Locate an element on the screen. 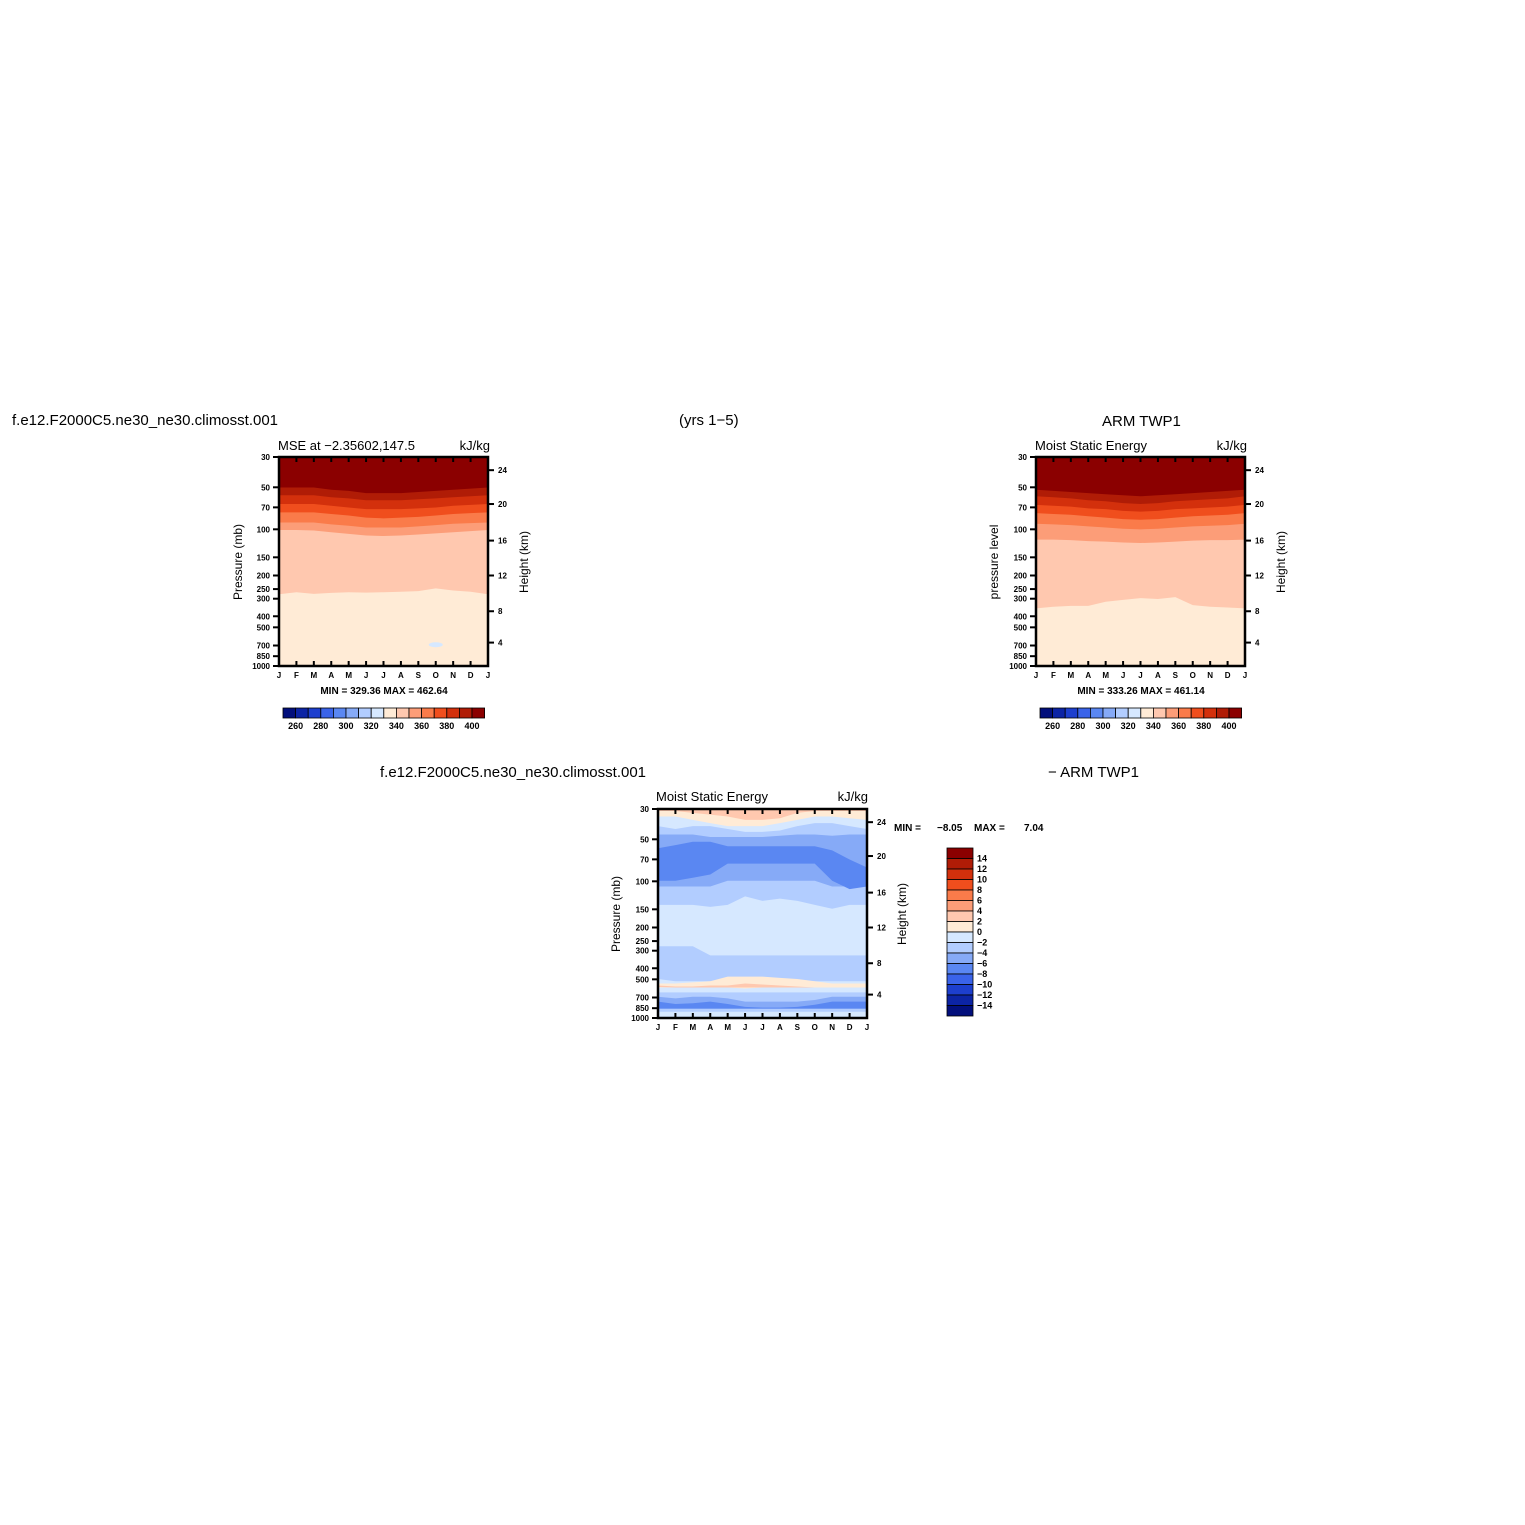 The height and width of the screenshot is (1525, 1525). obs-y-tick-label: 850 is located at coordinates (1021, 656).